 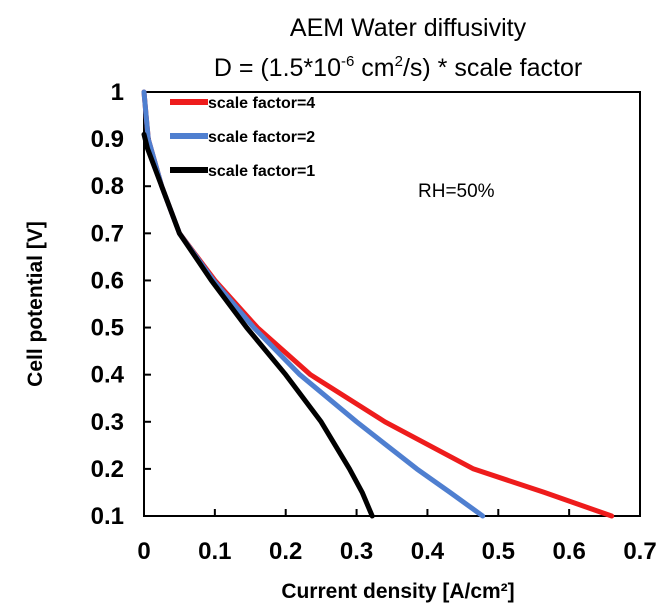 I want to click on chart-title-line2: D = (1.5*10-6 cm2/s) * scale factor, so click(x=398, y=67).